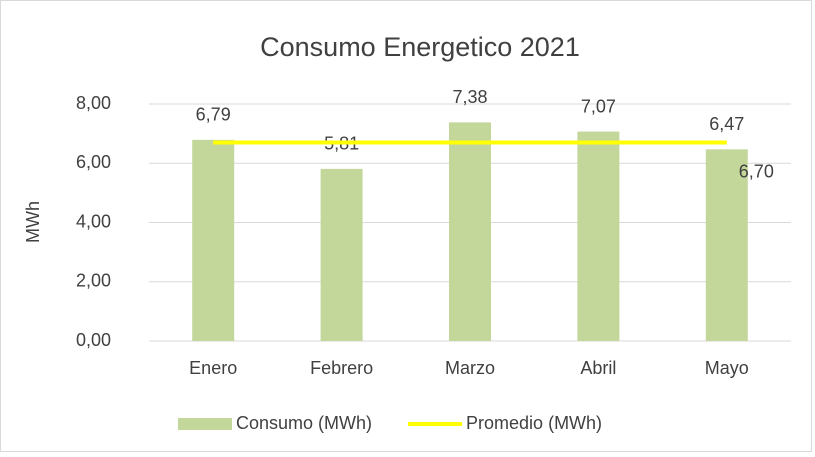  Describe the element at coordinates (756, 171) in the screenshot. I see `data-label: 6,70` at that location.